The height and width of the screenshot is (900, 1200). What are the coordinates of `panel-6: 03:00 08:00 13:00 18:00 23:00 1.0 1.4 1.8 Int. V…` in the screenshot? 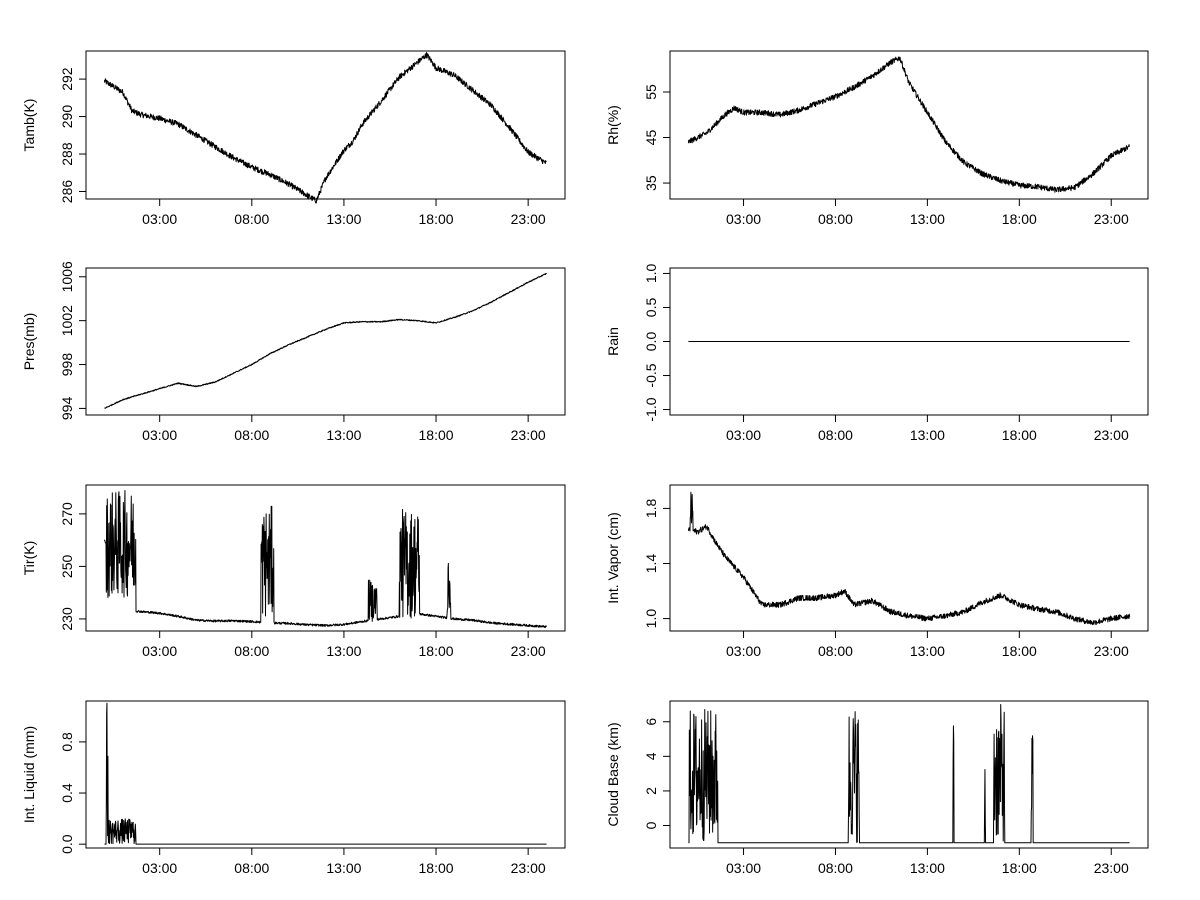 It's located at (877, 571).